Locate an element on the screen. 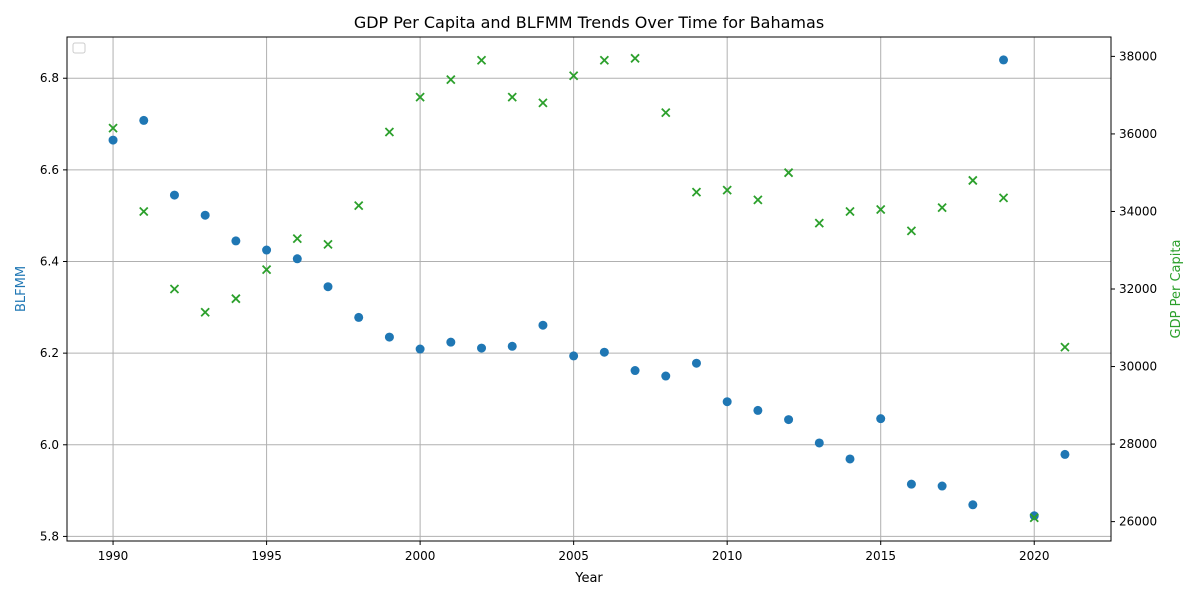 The width and height of the screenshot is (1200, 600). y-axis-left: 5.8 6.0 6.2 6.4 6.6 6.8 is located at coordinates (53, 307).